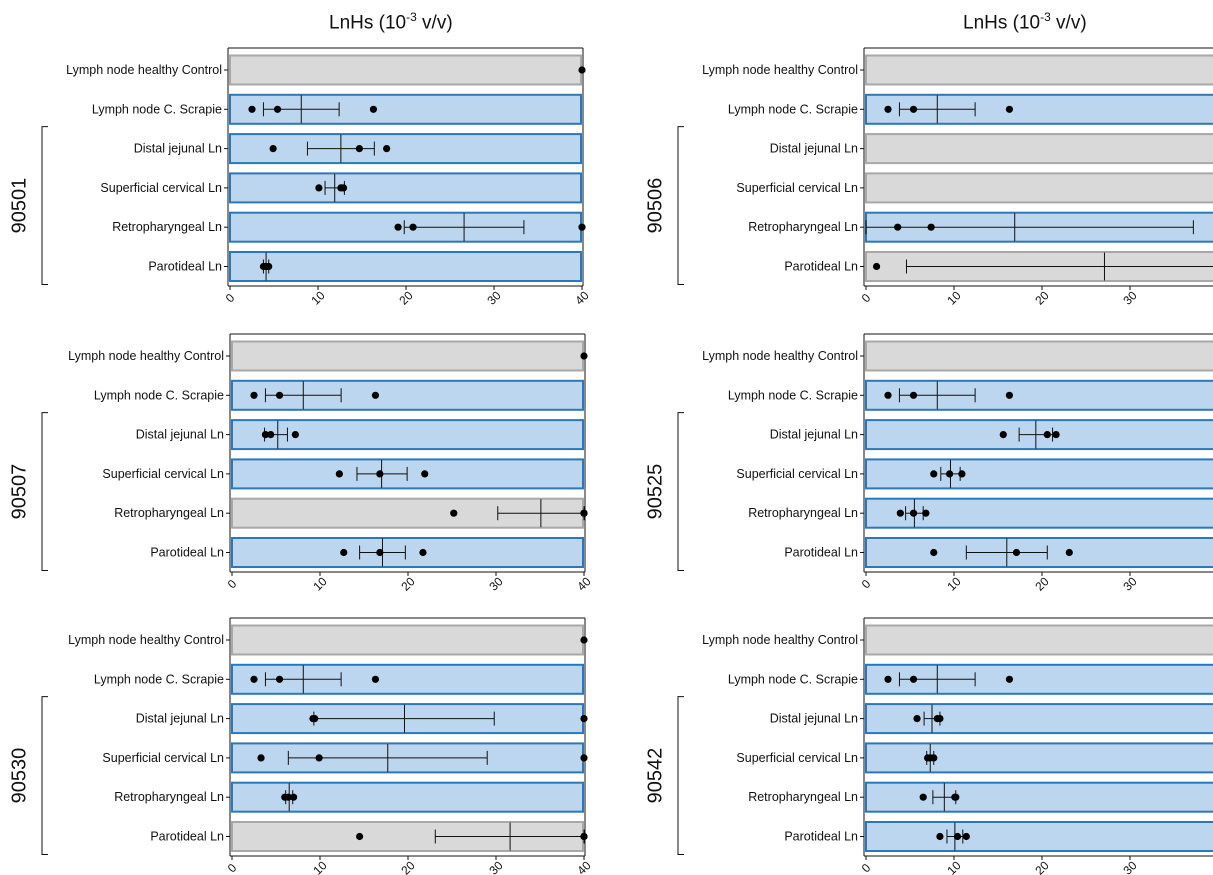  What do you see at coordinates (1068, 23) in the screenshot?
I see `x-axis-title-right-suffix: v/v)` at bounding box center [1068, 23].